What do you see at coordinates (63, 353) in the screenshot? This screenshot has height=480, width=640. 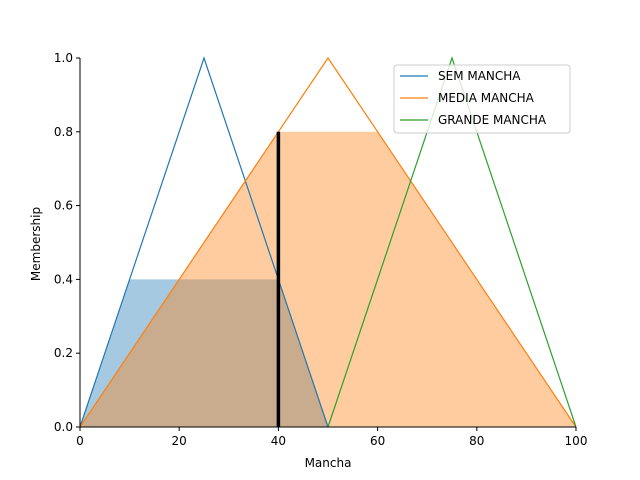 I see `y-tick-label: 0.2` at bounding box center [63, 353].